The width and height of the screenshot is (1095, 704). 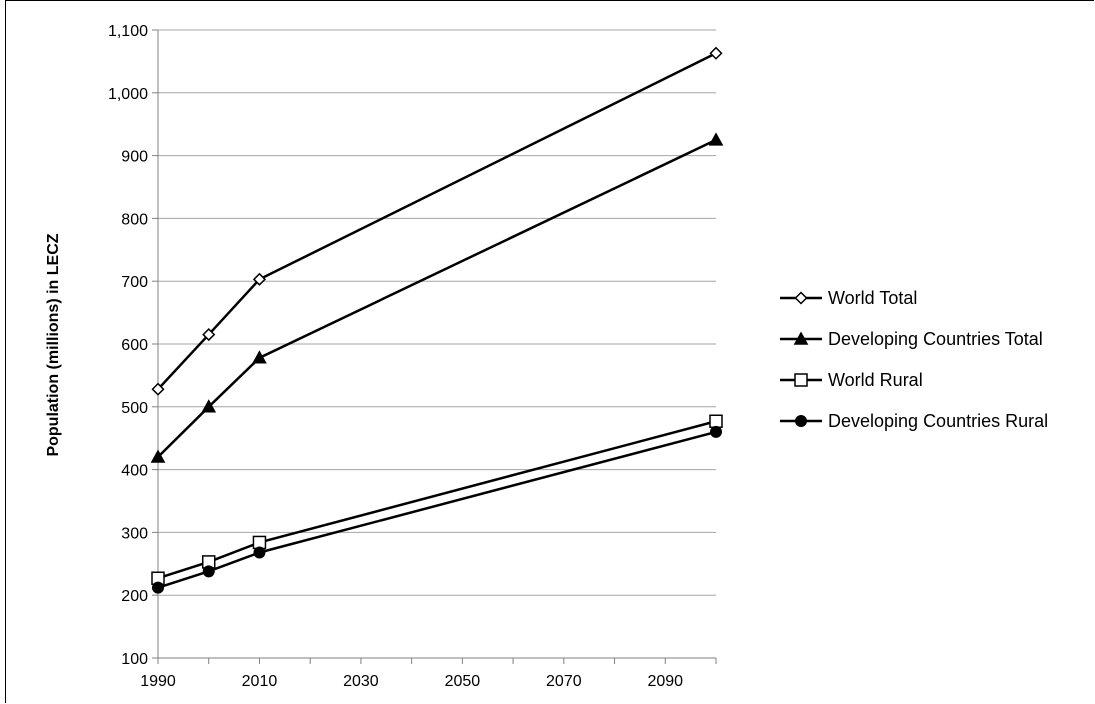 What do you see at coordinates (134, 596) in the screenshot?
I see `y-tick-label: 200` at bounding box center [134, 596].